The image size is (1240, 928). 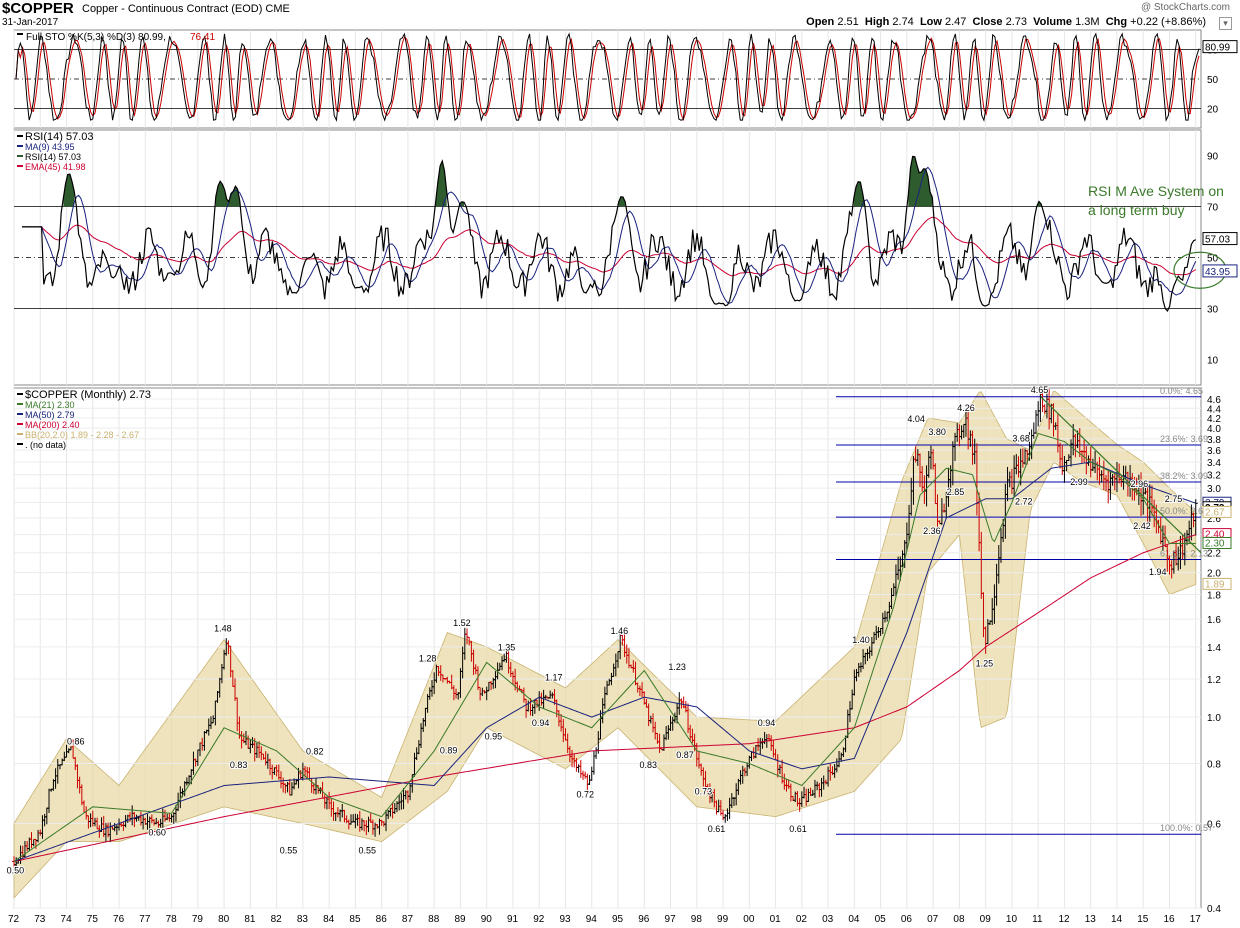 What do you see at coordinates (607, 77) in the screenshot?
I see `sto-k-line` at bounding box center [607, 77].